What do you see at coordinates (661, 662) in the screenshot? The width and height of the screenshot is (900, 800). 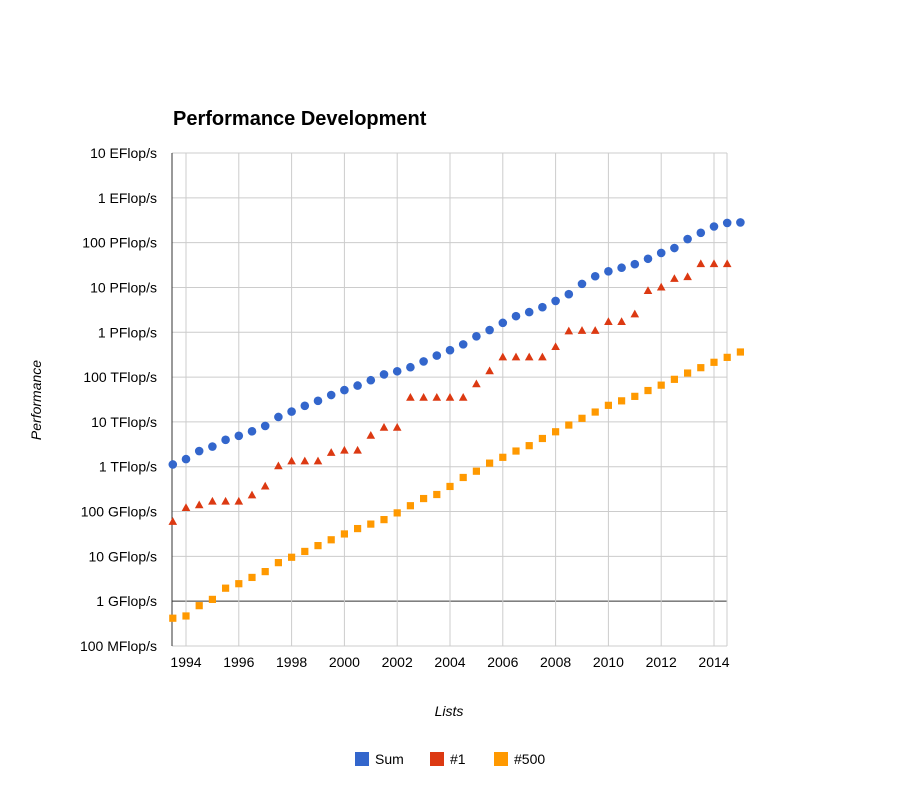 I see `x-tick-label: 2012` at bounding box center [661, 662].